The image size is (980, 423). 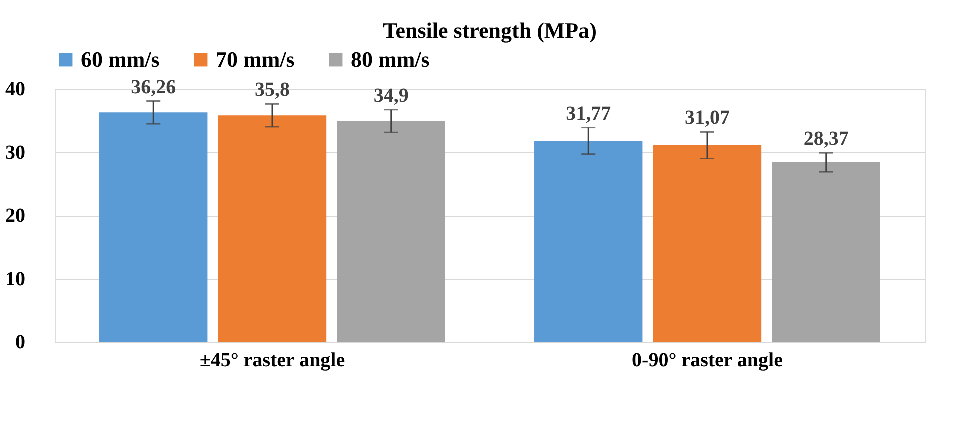 What do you see at coordinates (16, 89) in the screenshot?
I see `y-tick-label: 40` at bounding box center [16, 89].